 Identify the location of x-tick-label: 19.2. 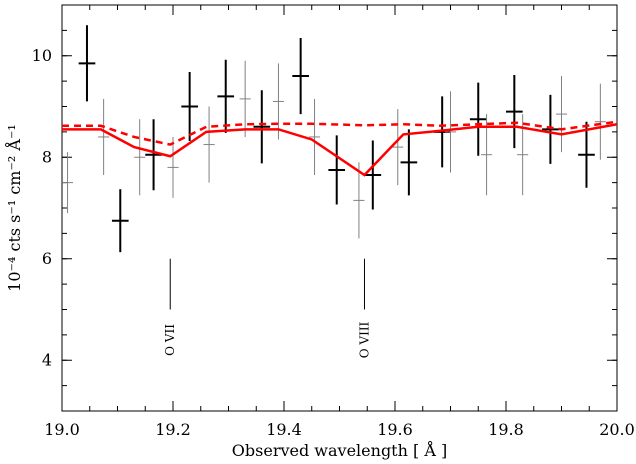
(173, 429).